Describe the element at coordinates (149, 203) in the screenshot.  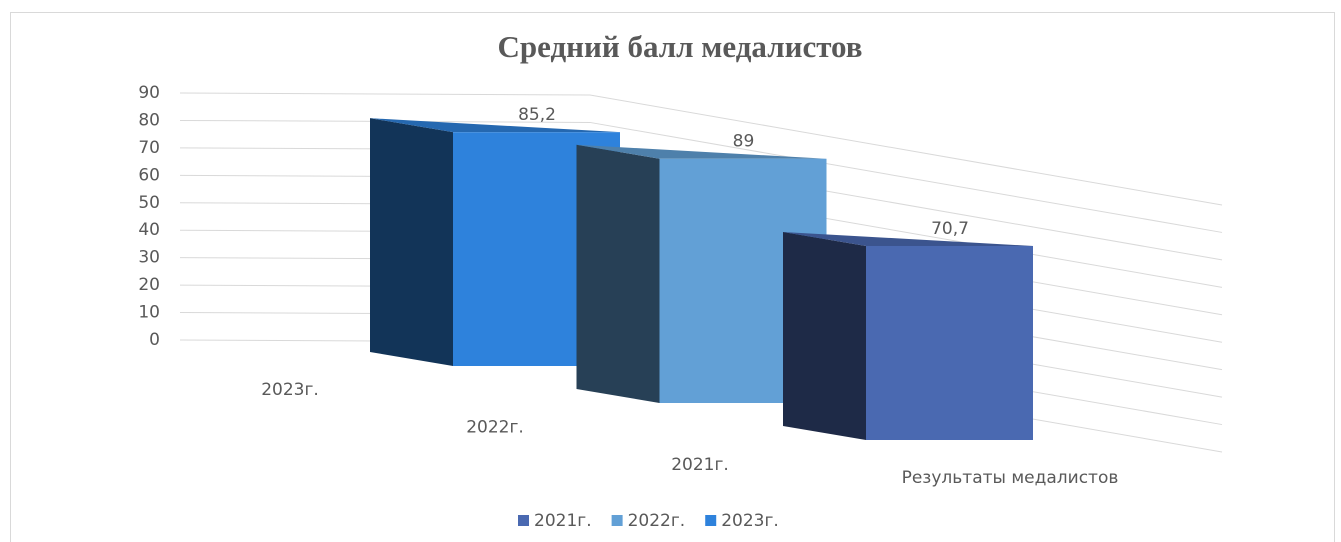
I see `y-tick-label: 50` at that location.